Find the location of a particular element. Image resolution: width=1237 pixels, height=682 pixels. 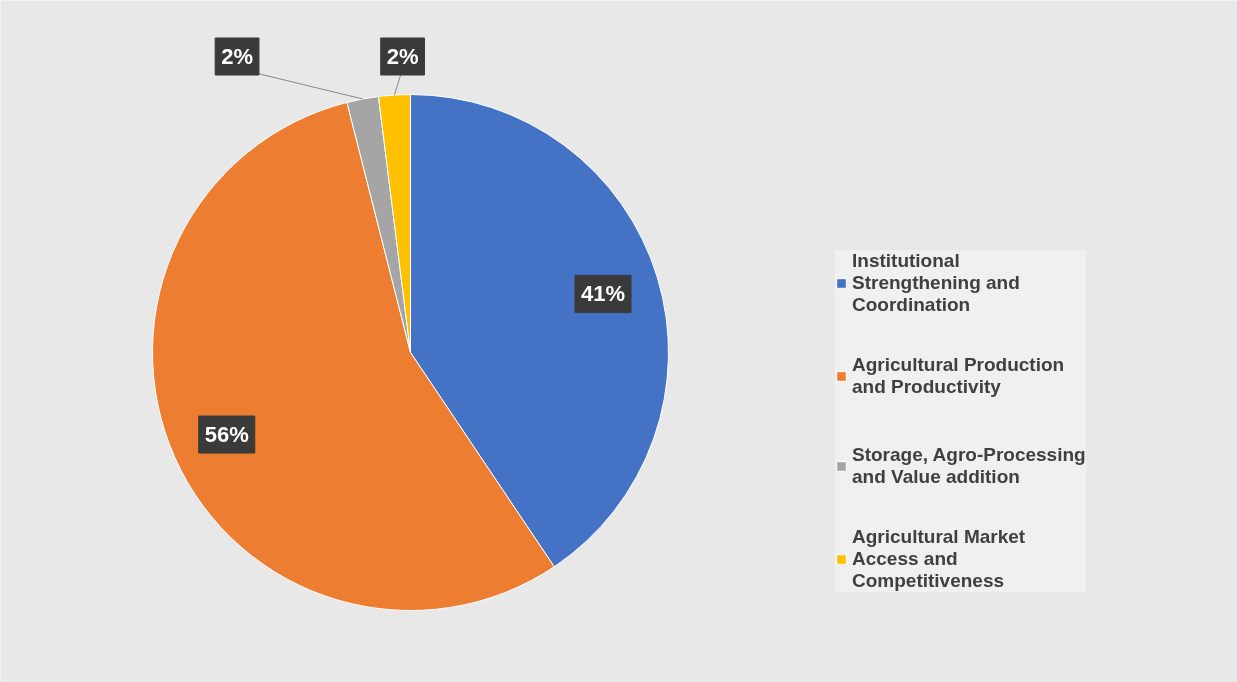

data-label: 56% is located at coordinates (226, 435).